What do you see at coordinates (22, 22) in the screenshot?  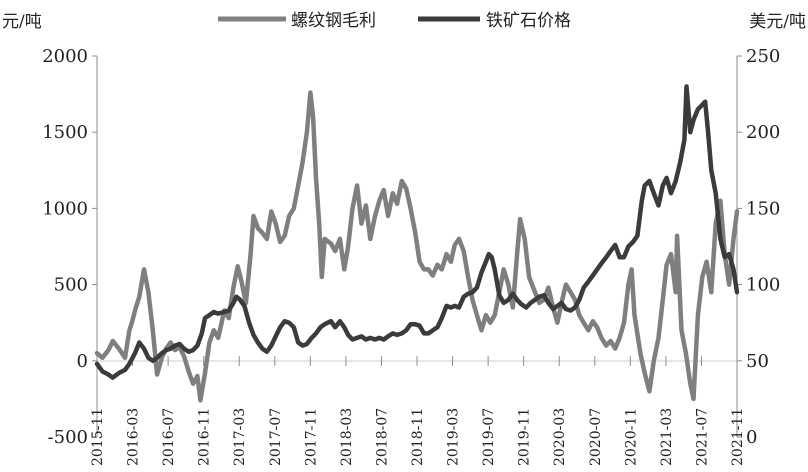 I see `left-axis-unit-label: 元/吨` at bounding box center [22, 22].